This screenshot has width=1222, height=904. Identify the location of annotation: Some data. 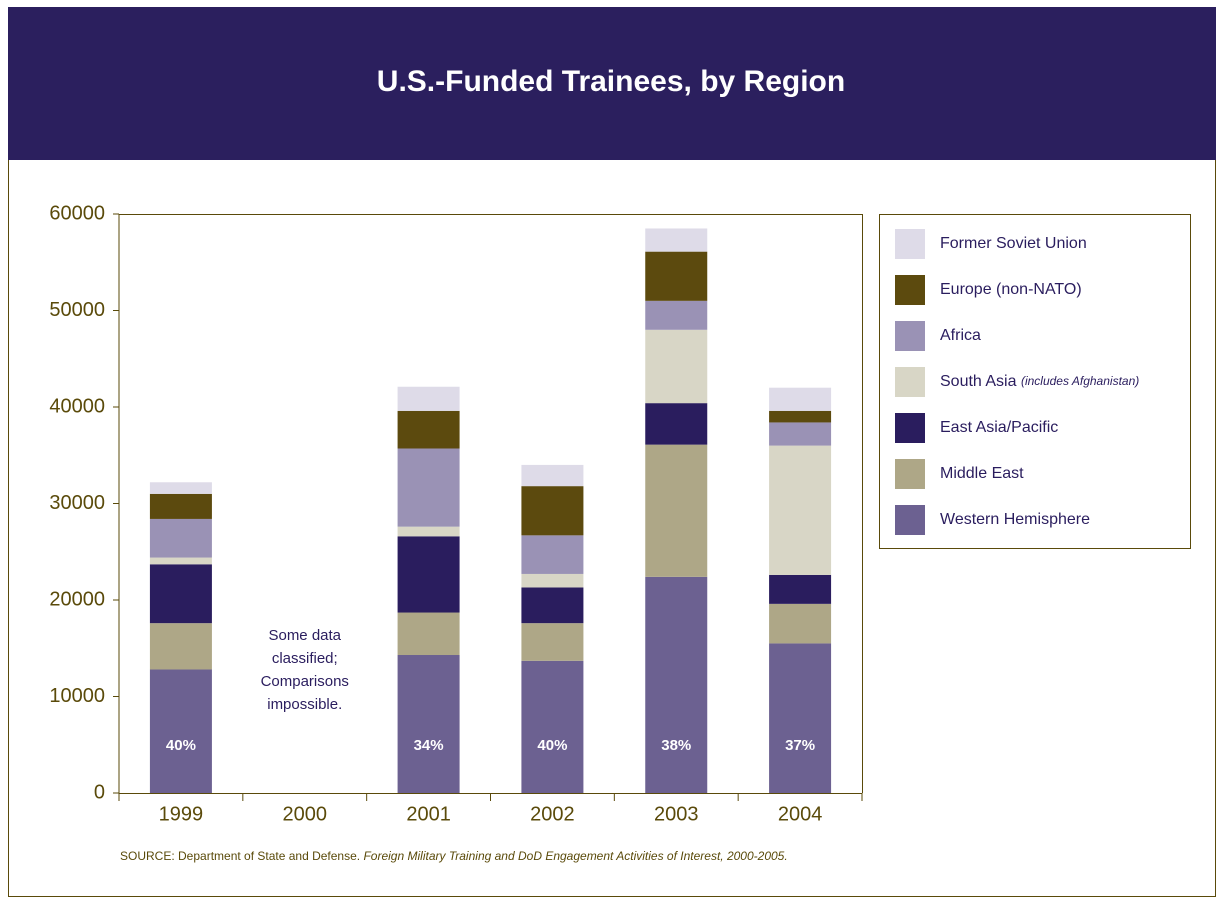
(304, 635).